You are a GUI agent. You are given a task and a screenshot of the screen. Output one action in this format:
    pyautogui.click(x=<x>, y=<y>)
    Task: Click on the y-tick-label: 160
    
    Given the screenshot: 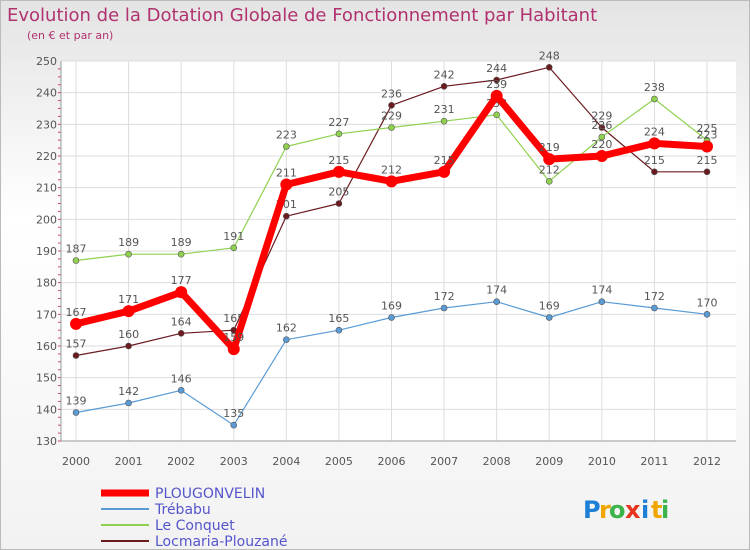 What is the action you would take?
    pyautogui.click(x=46, y=346)
    